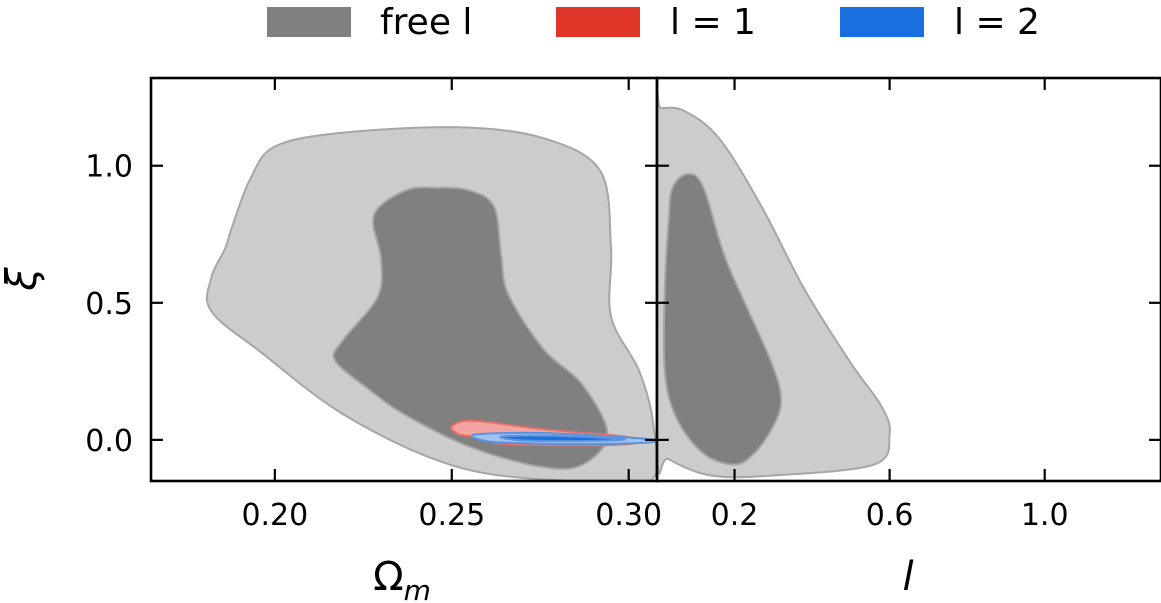 This screenshot has height=603, width=1161. I want to click on ytick-label: 0.5, so click(109, 304).